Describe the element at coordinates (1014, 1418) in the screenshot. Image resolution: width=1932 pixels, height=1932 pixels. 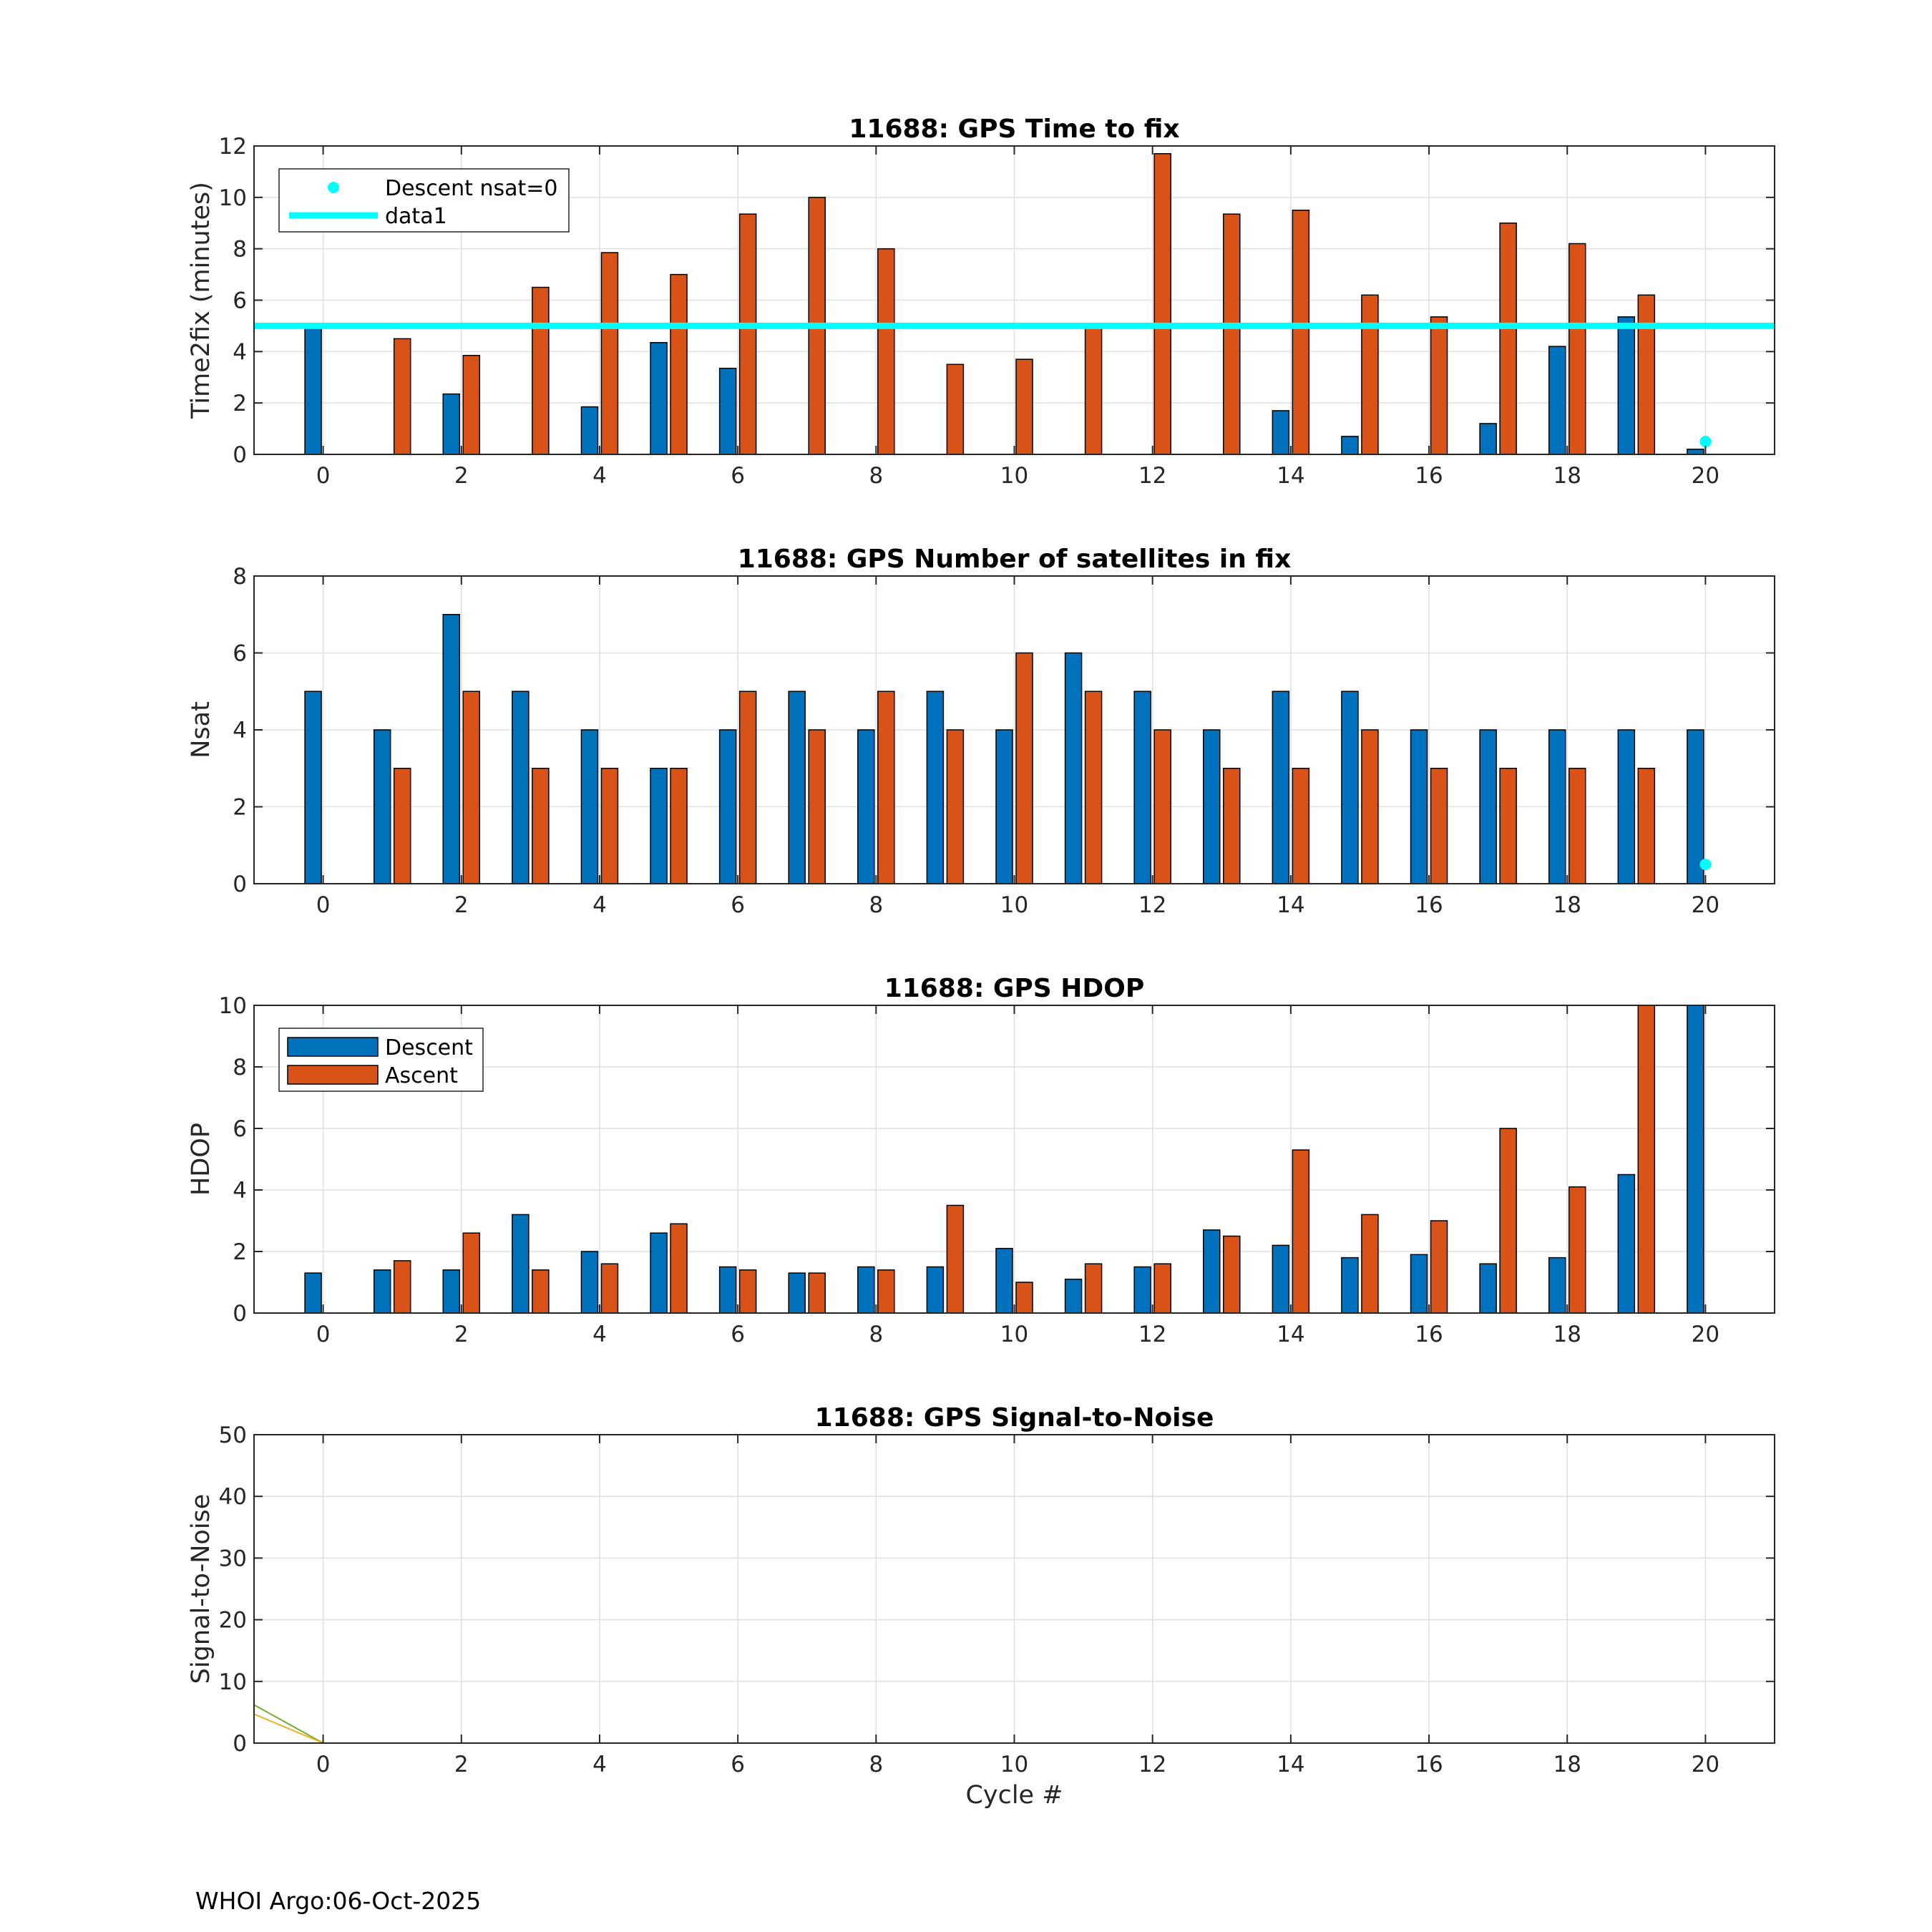
I see `panel-4-title: 11688: GPS Signal-to-Noise` at that location.